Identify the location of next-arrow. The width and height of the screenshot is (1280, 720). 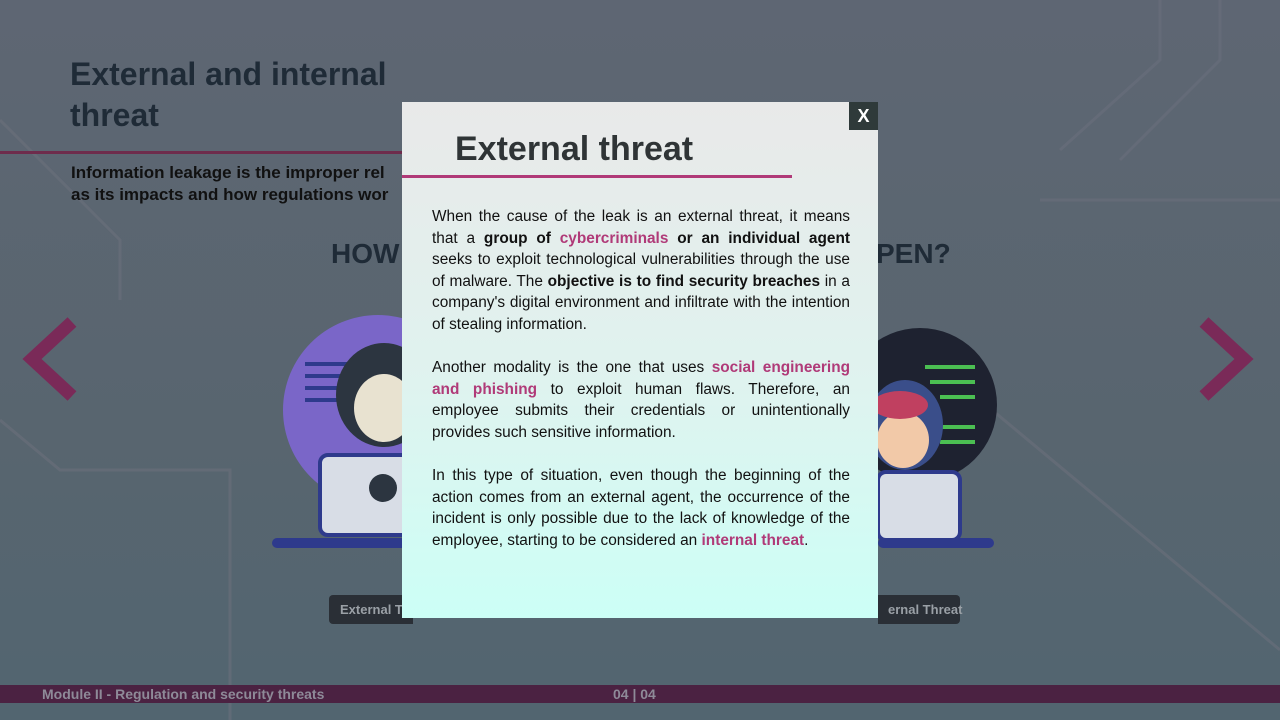
(1226, 361).